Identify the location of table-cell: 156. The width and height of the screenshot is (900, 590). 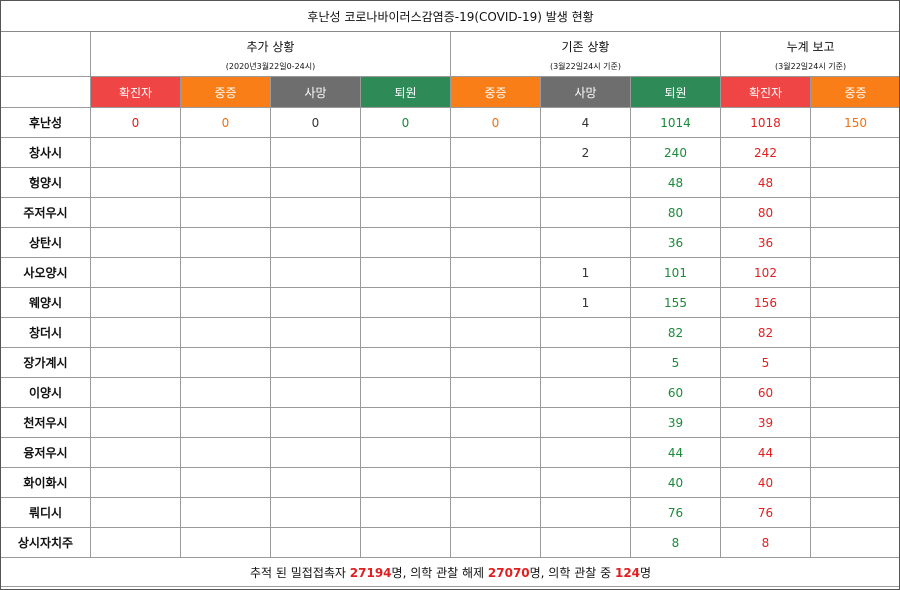
(765, 302).